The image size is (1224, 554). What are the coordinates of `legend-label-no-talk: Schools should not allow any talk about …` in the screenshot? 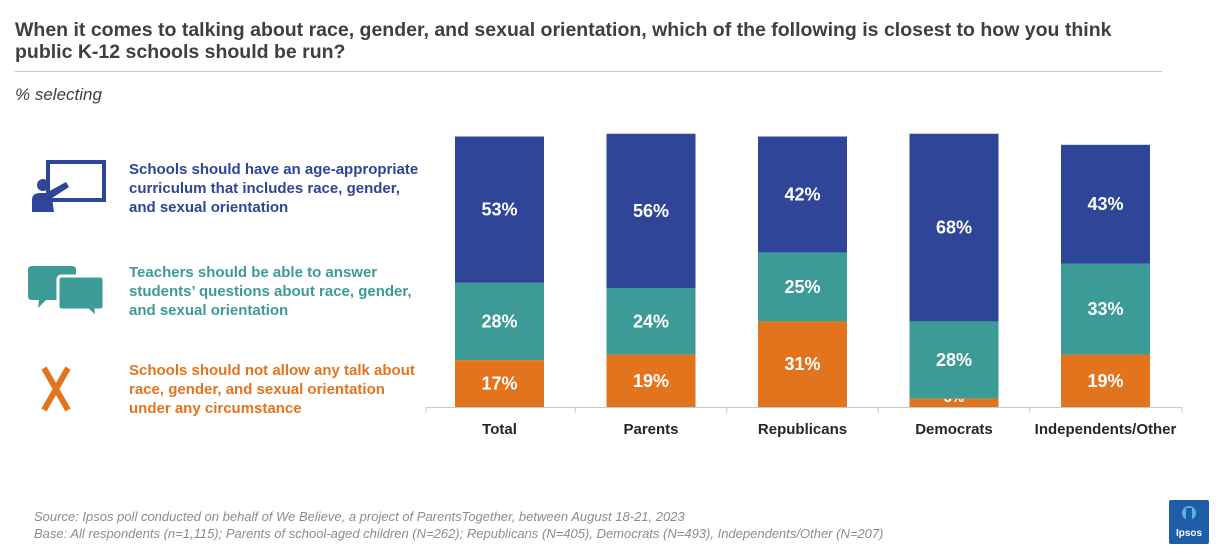 It's located at (272, 389).